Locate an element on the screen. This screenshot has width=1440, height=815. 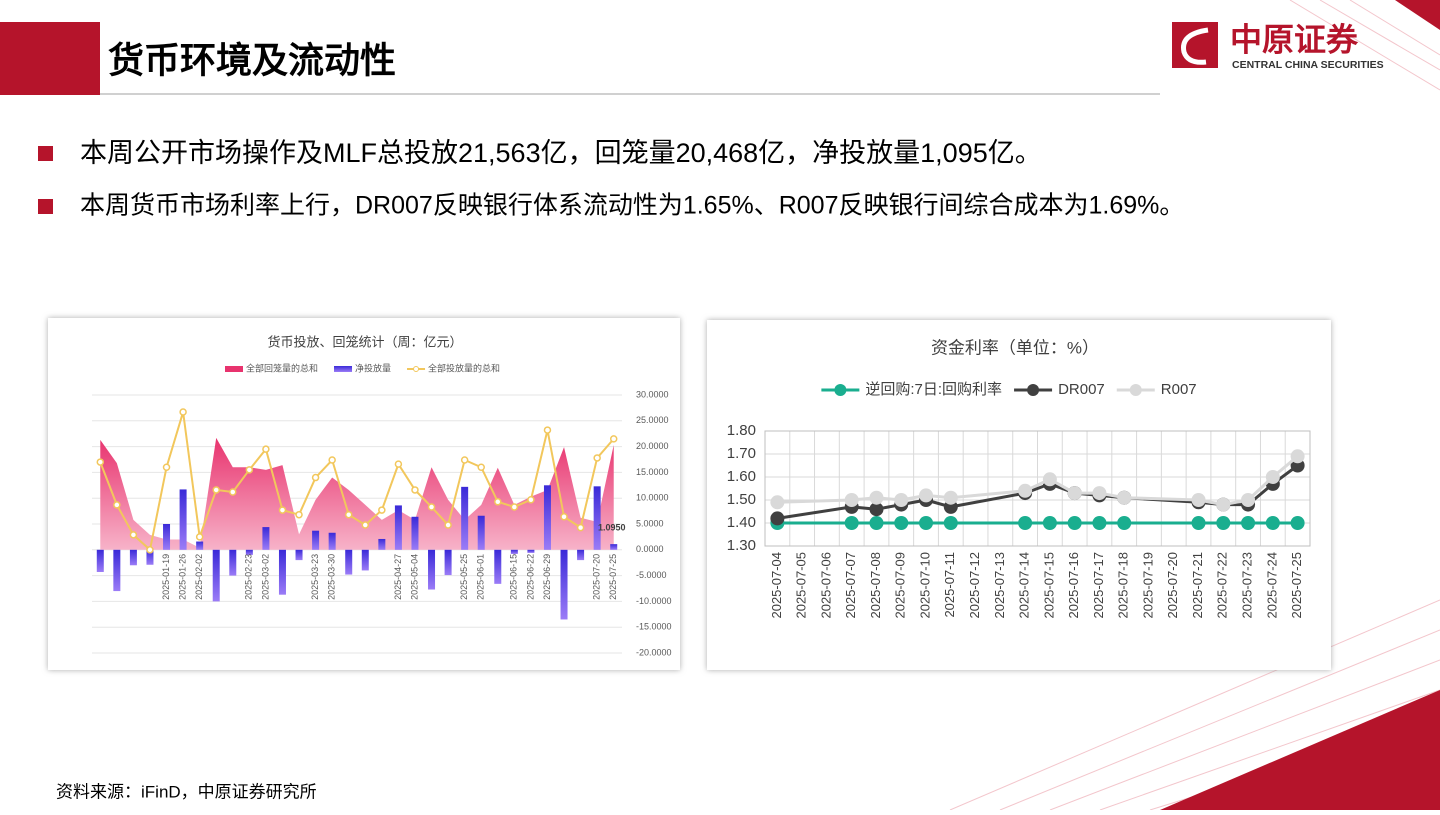
slide-title: 货币环境及流动性 is located at coordinates (252, 60).